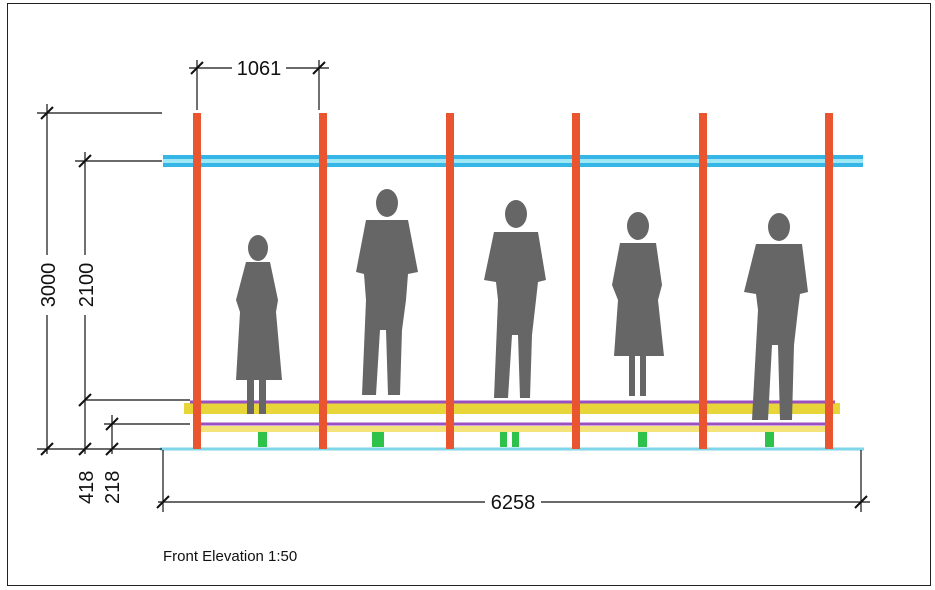 This screenshot has height=590, width=935. I want to click on step-height-label: 218, so click(113, 487).